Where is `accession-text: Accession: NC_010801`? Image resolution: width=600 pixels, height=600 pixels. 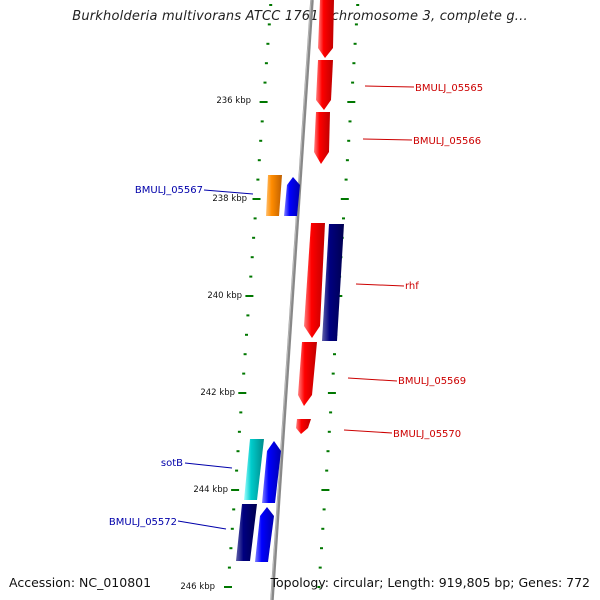 accession-text: Accession: NC_010801 is located at coordinates (80, 582).